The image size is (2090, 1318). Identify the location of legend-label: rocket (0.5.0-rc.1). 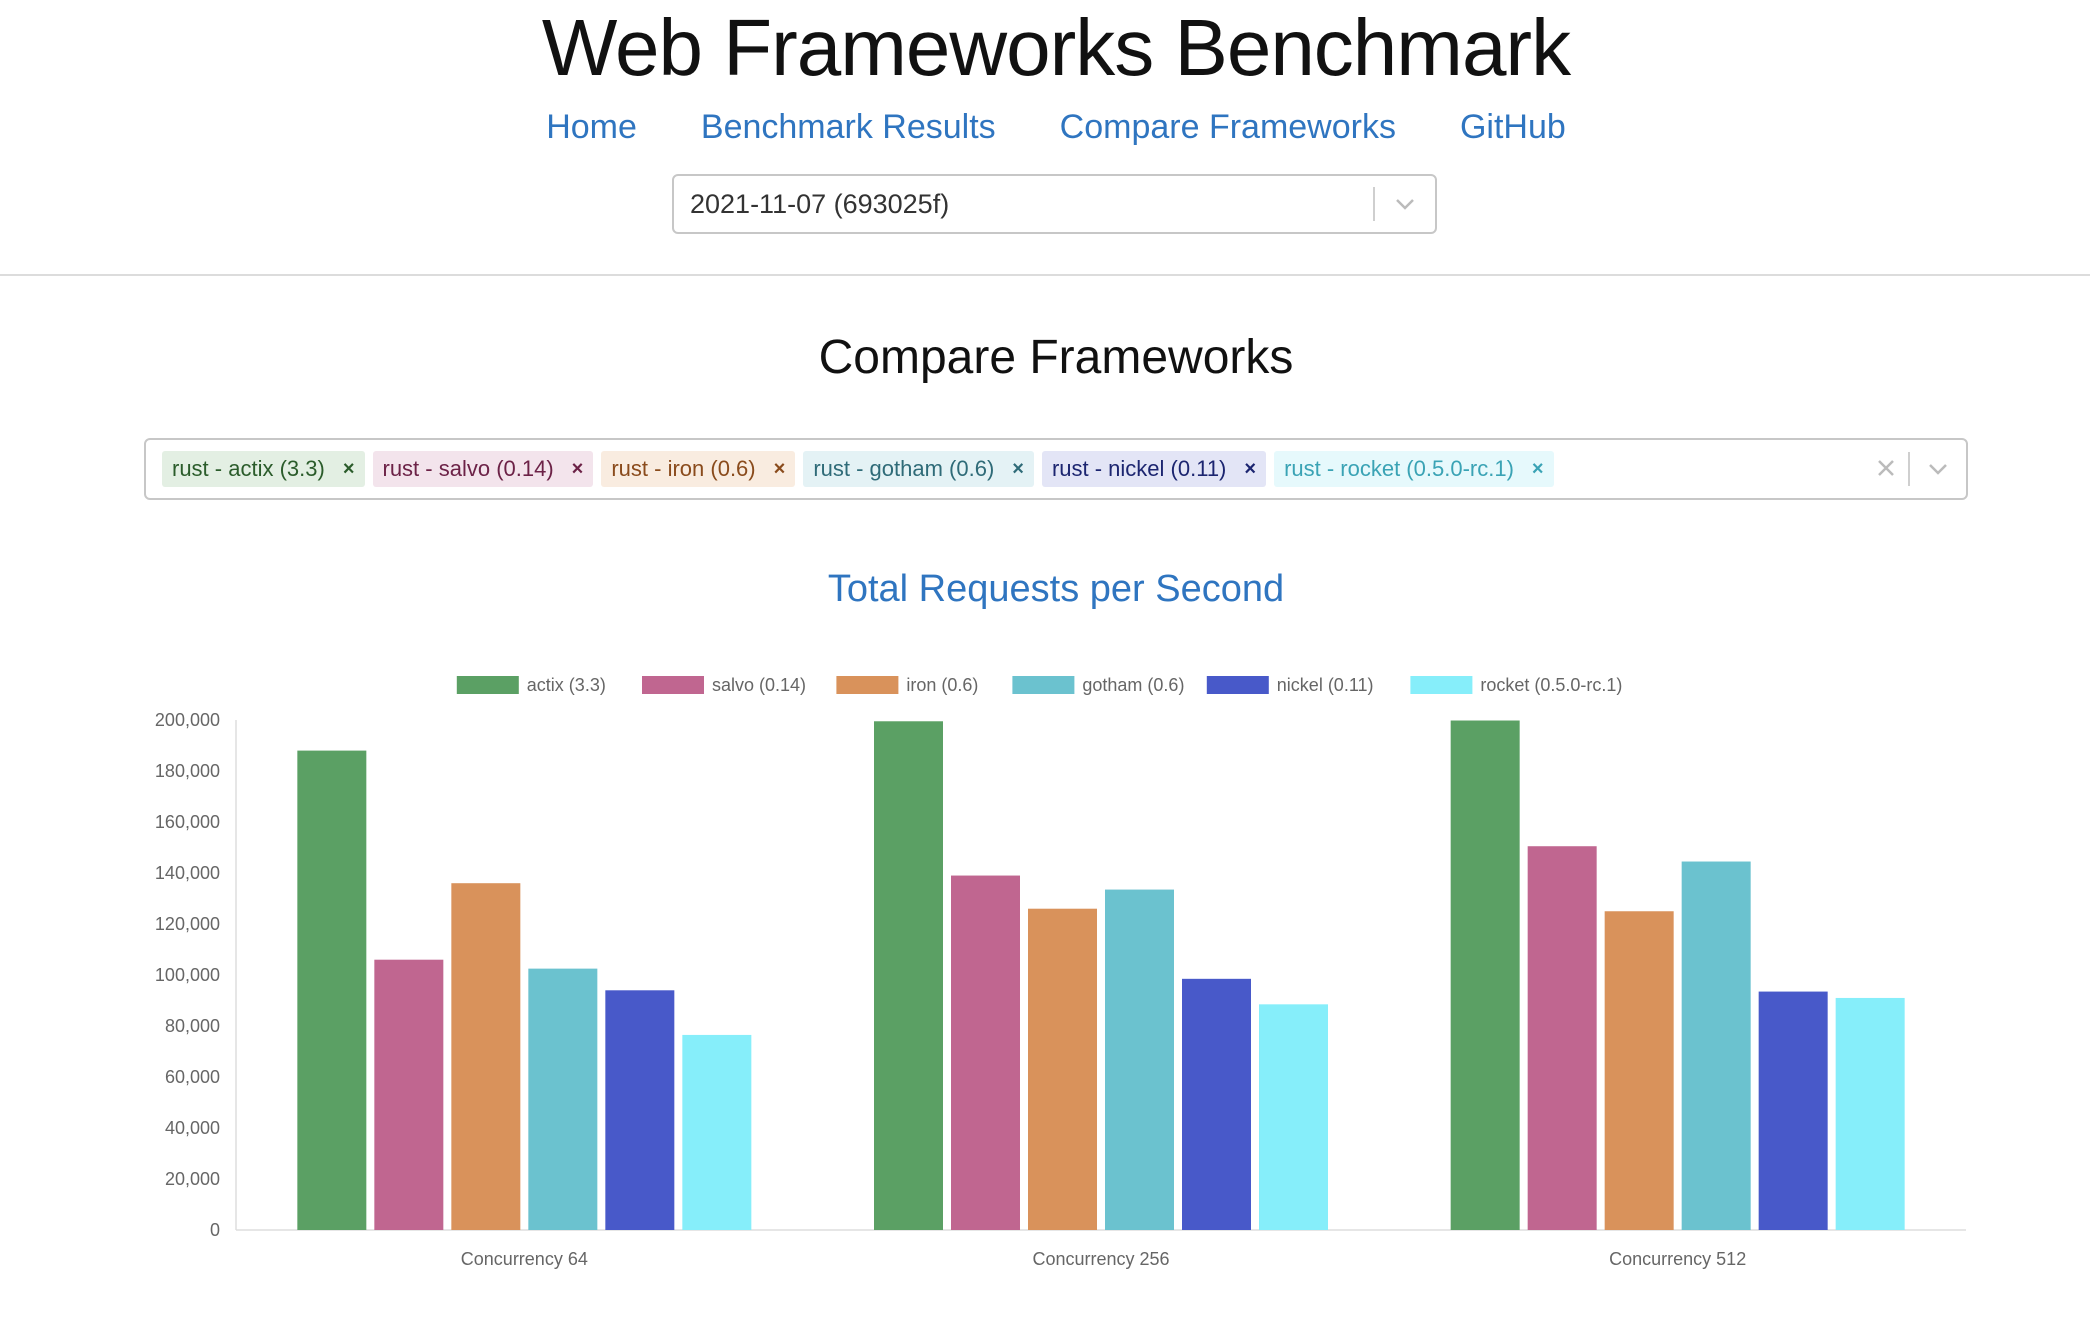
(1551, 685).